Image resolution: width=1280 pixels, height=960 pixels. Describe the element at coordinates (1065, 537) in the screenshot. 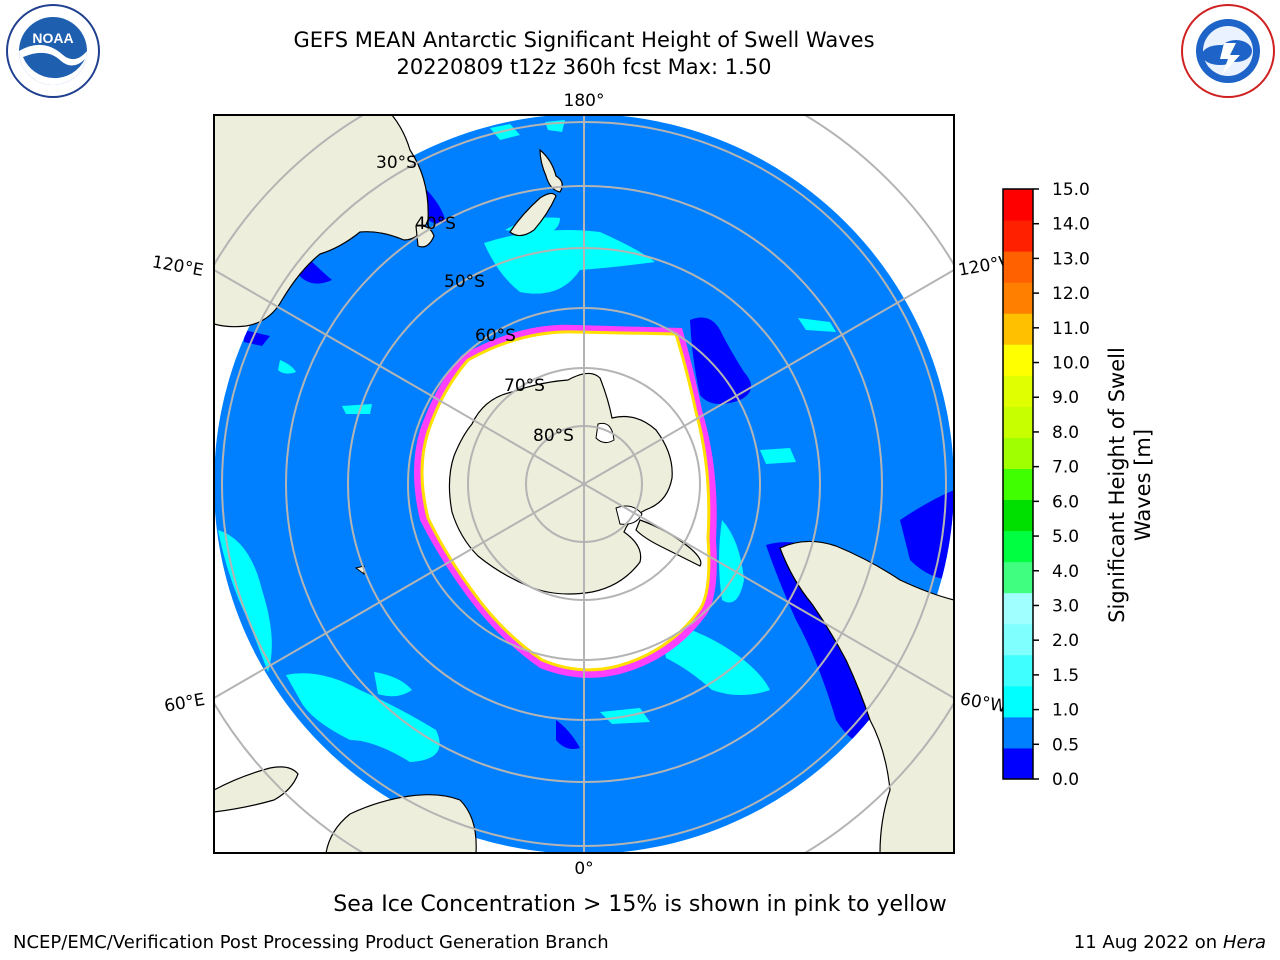

I see `colorbar-tick-label: 5.0` at that location.